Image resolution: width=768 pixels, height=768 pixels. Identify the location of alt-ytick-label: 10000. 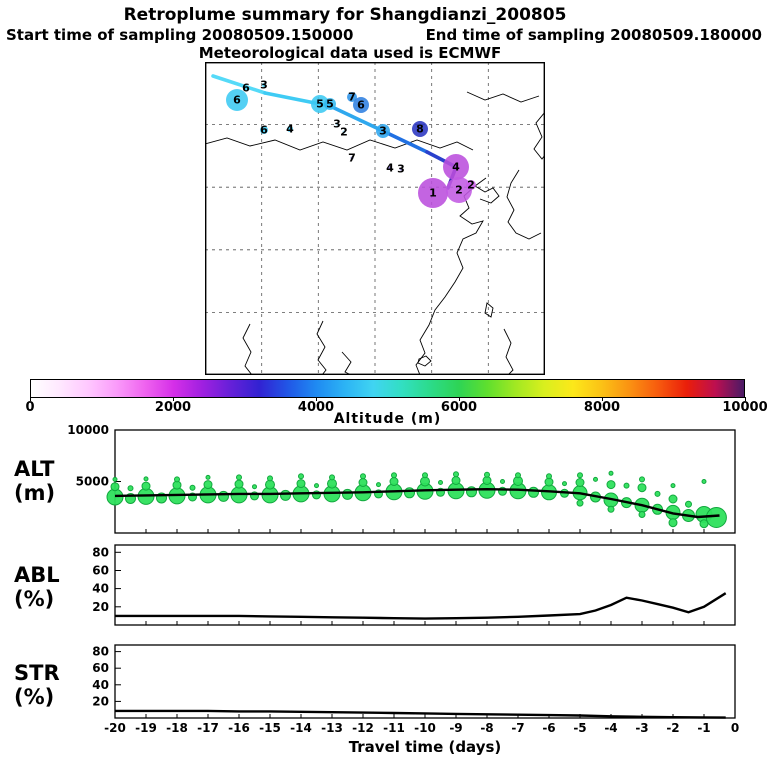
(88, 430).